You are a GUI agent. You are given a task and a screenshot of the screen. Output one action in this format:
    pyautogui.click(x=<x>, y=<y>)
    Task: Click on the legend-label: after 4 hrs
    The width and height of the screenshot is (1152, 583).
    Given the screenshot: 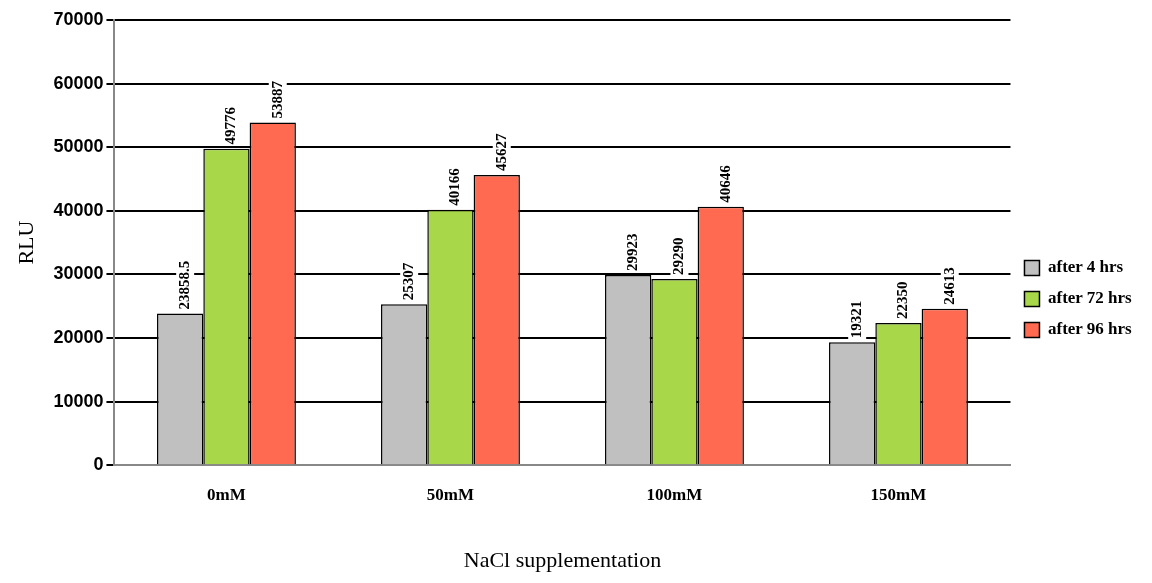 What is the action you would take?
    pyautogui.click(x=1085, y=267)
    